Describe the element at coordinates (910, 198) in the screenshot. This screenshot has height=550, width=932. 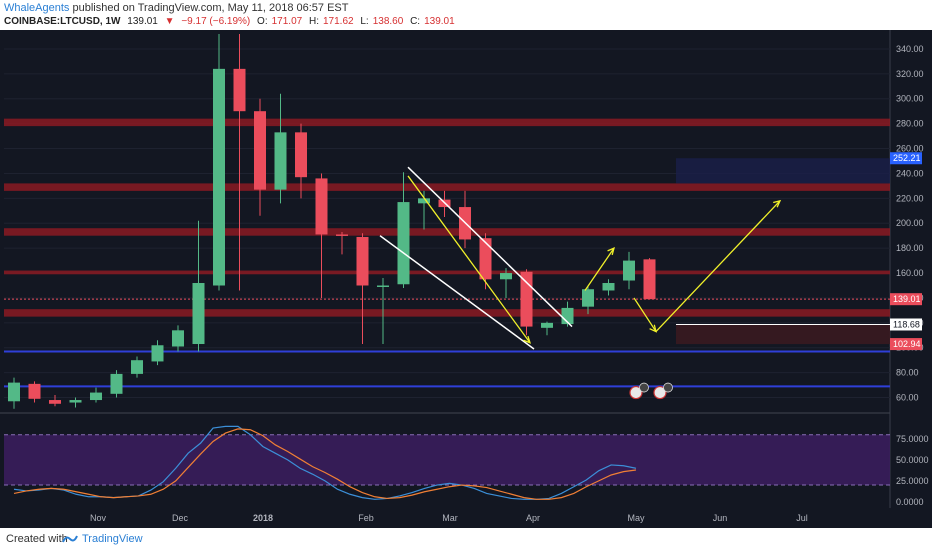
I see `y-tick-label: 220.00` at that location.